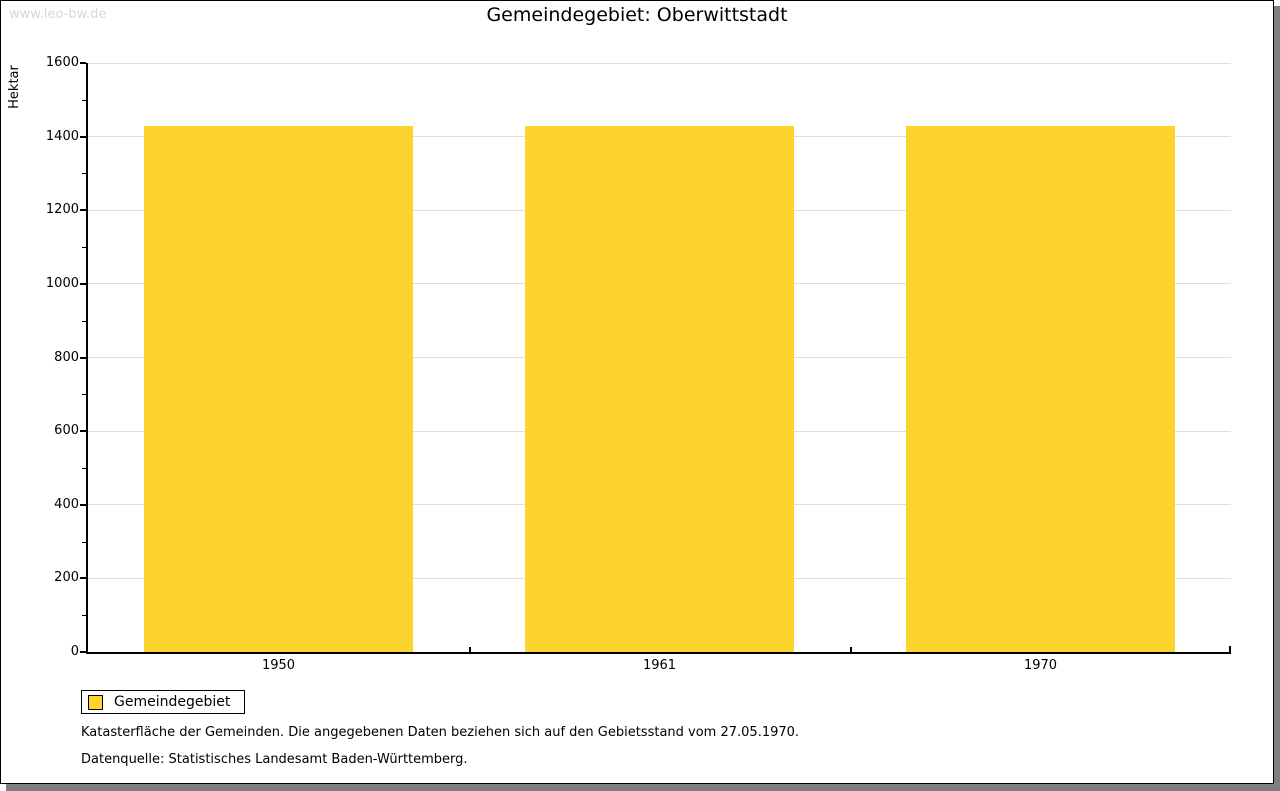 The image size is (1280, 791). I want to click on y-axis-tick-label: 800, so click(66, 357).